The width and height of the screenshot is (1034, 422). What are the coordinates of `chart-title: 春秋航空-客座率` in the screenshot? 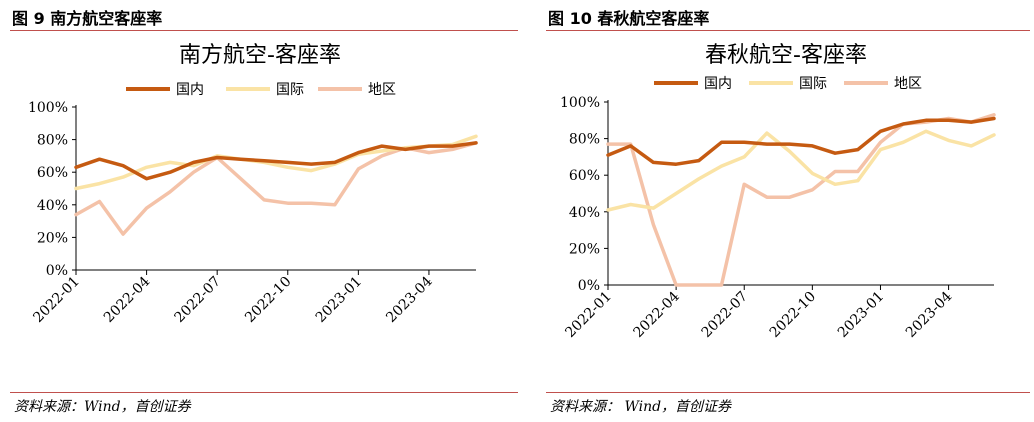 It's located at (786, 55).